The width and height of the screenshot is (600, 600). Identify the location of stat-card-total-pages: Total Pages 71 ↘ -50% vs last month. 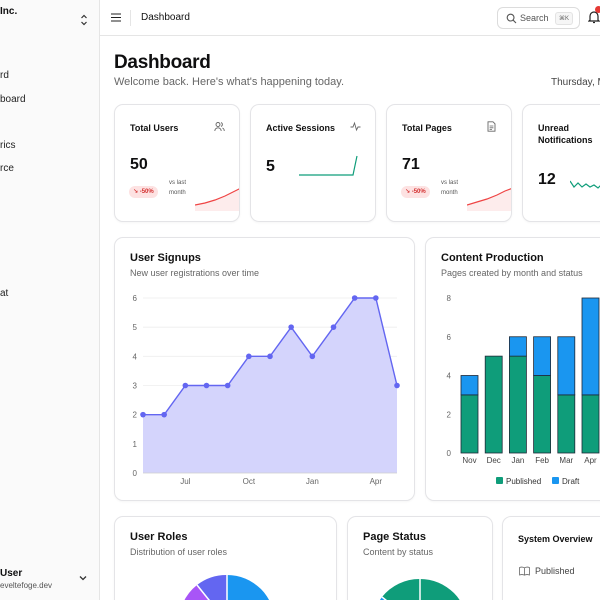
(449, 163).